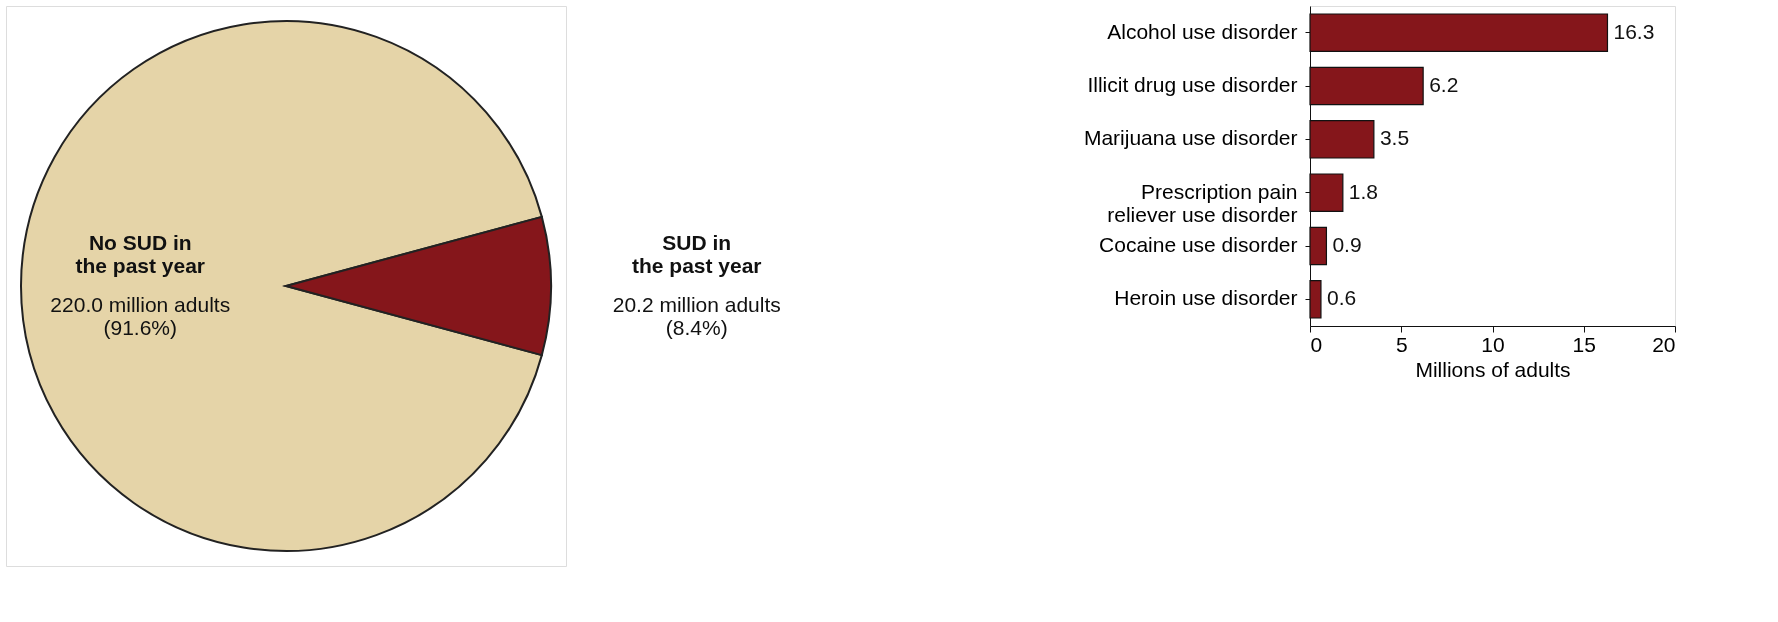 This screenshot has height=622, width=1778. I want to click on data-label: 3.5, so click(1394, 138).